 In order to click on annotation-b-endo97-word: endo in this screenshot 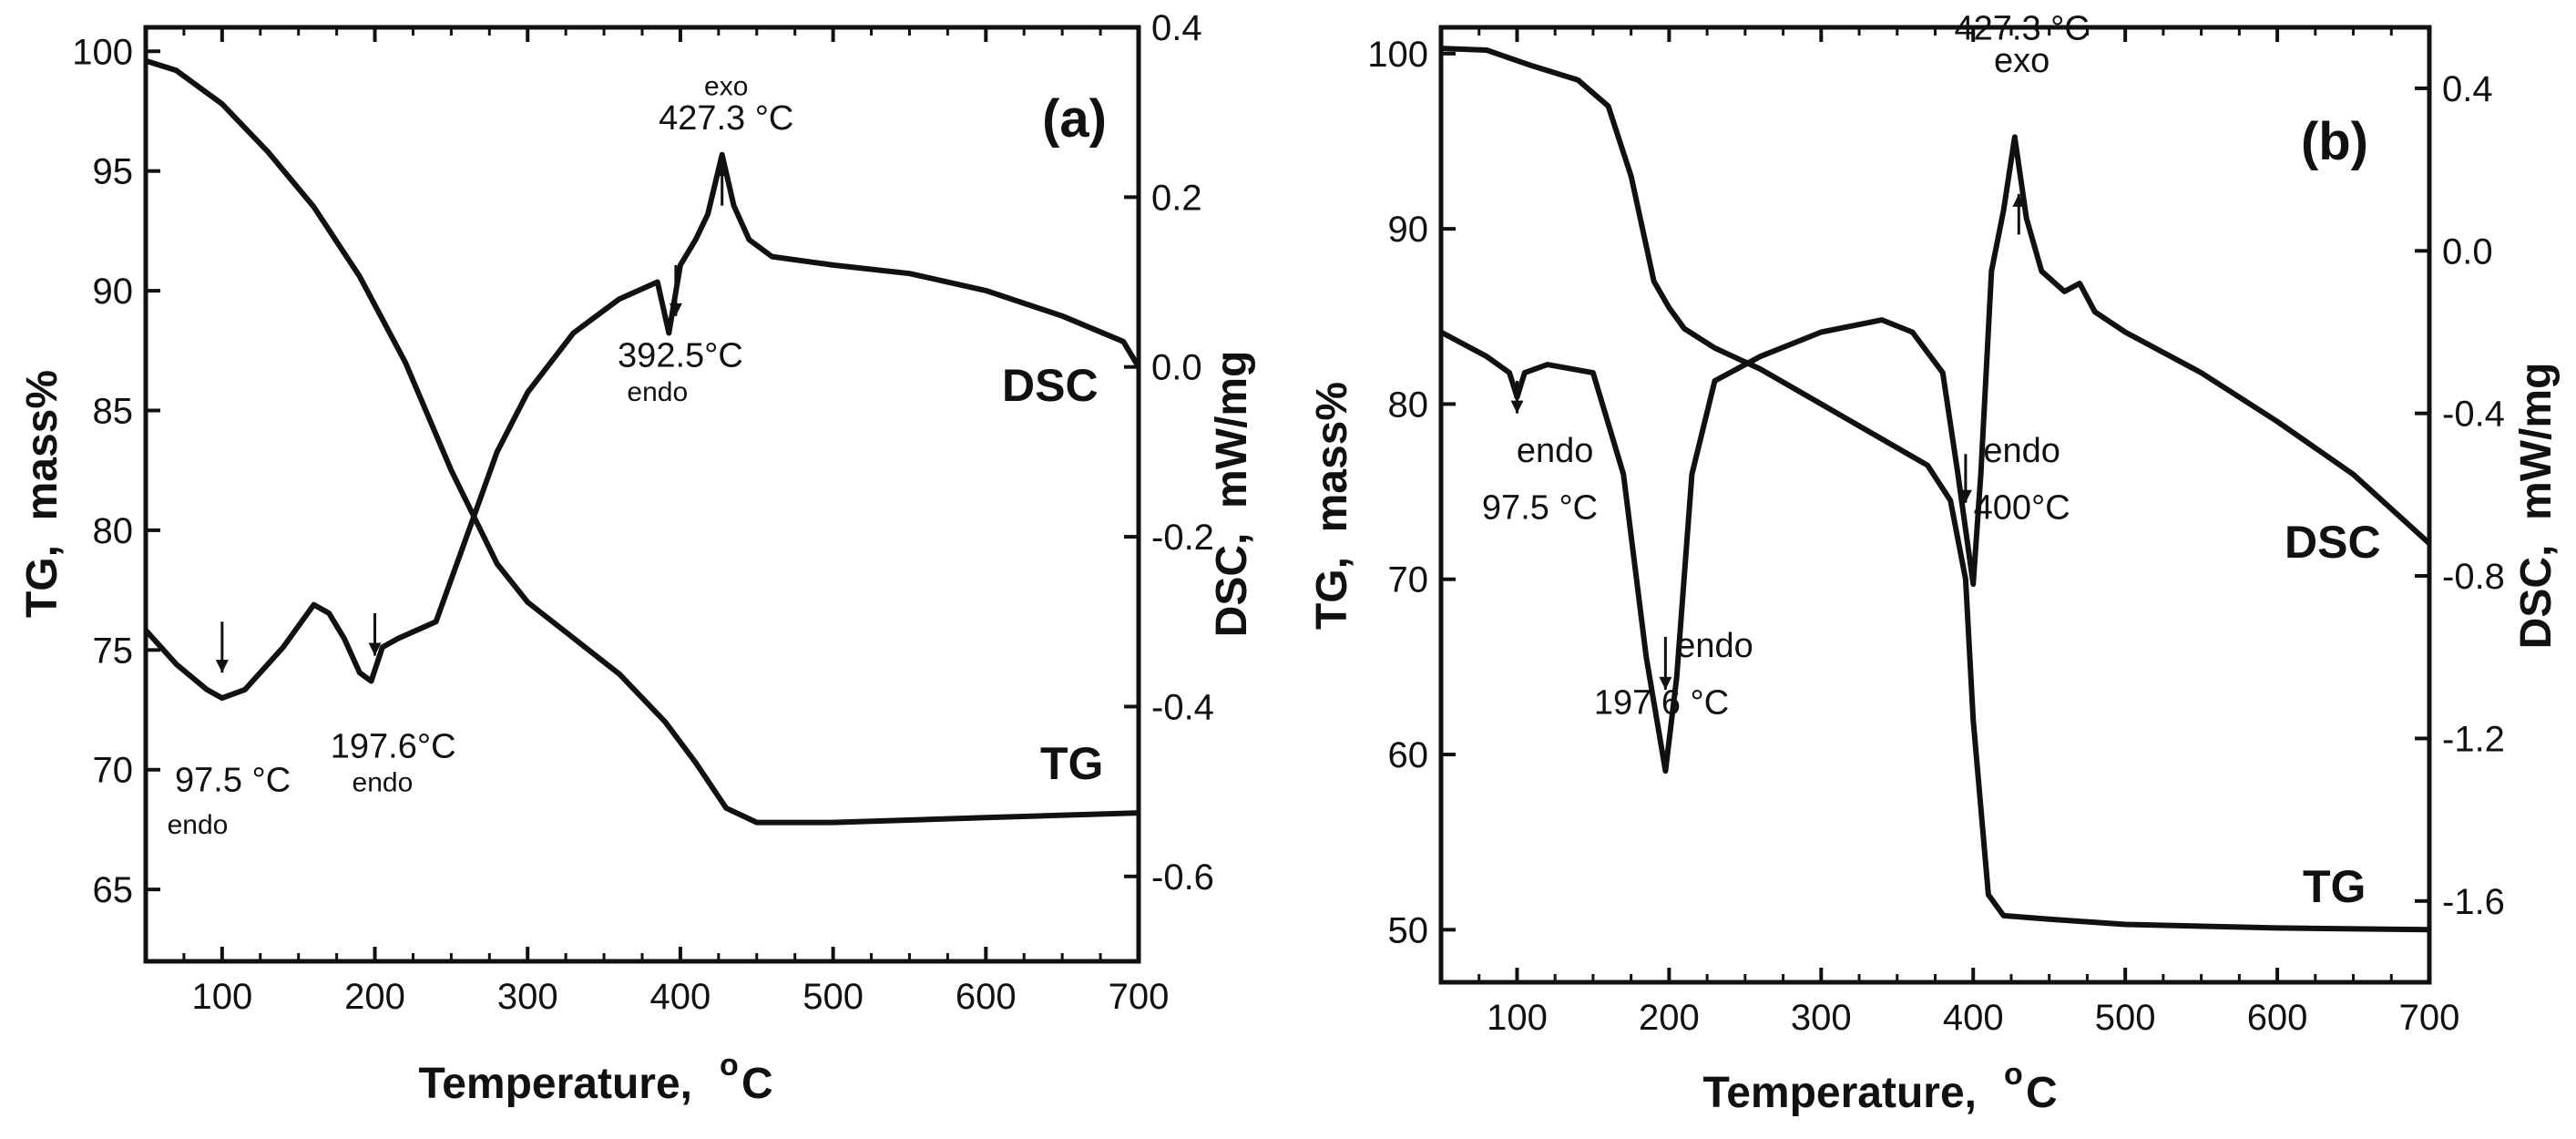, I will do `click(1555, 451)`.